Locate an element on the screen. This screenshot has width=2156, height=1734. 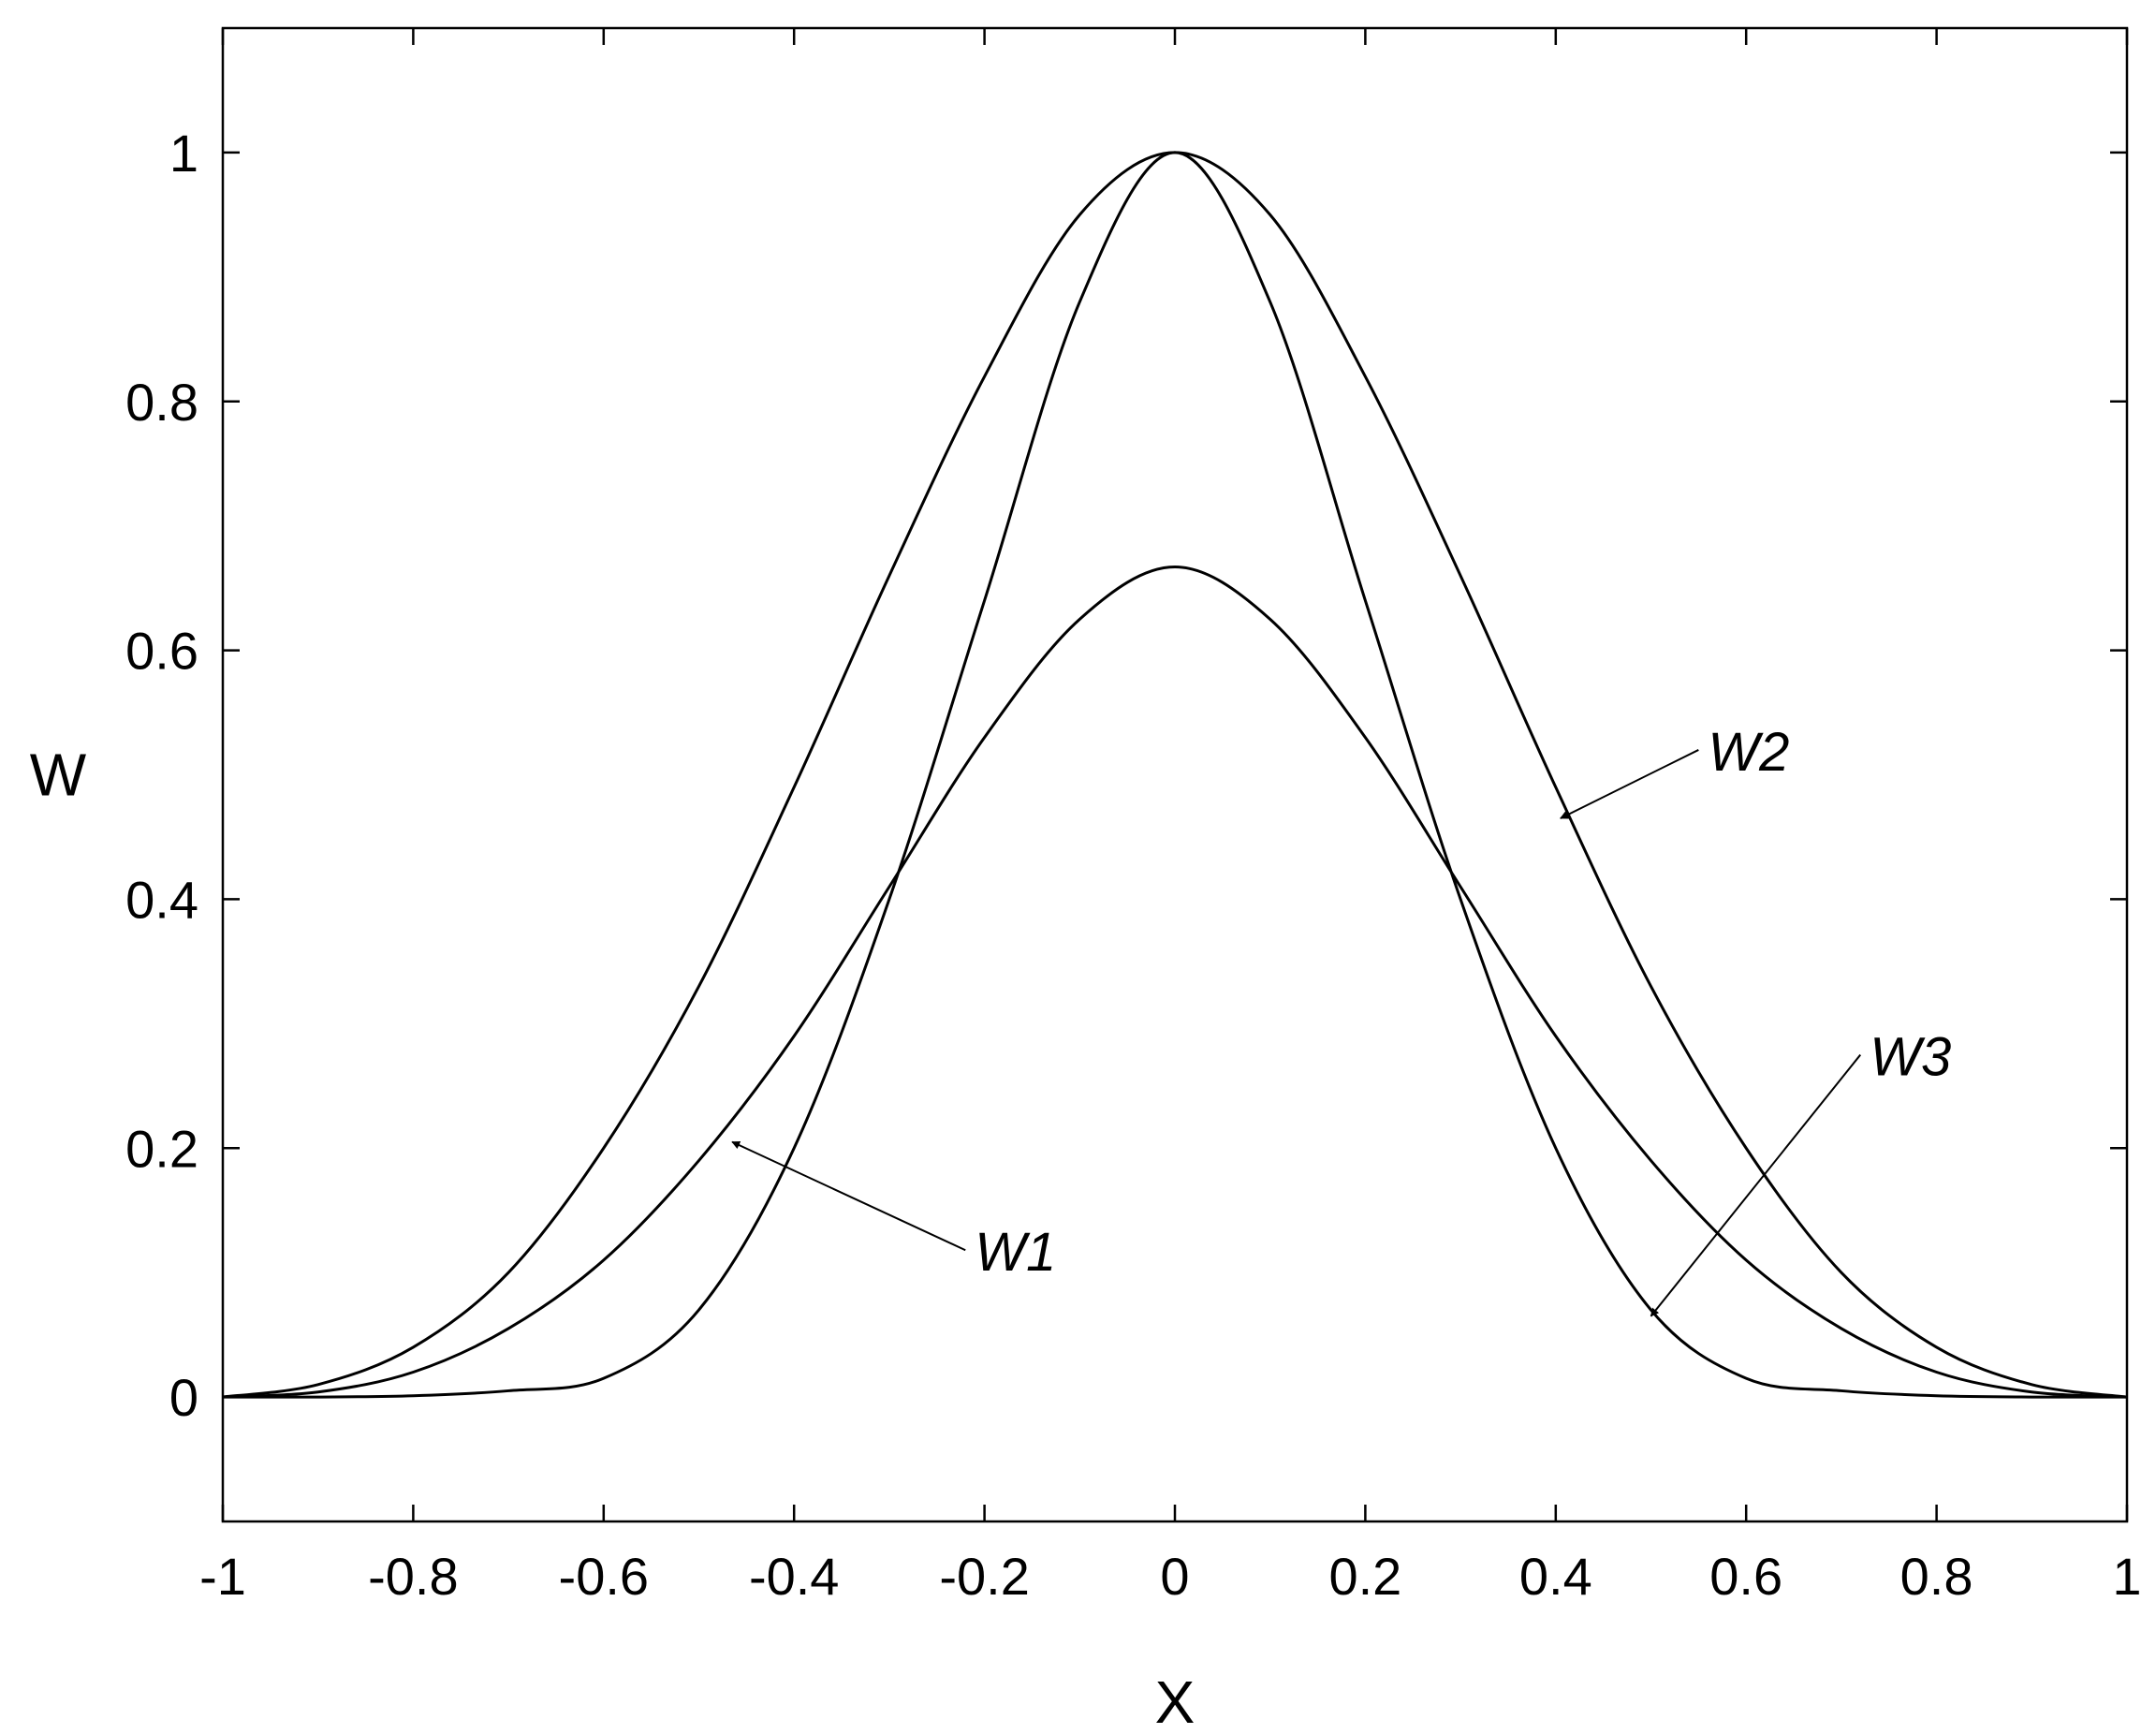
x-tick-label: -0.4 is located at coordinates (794, 1576).